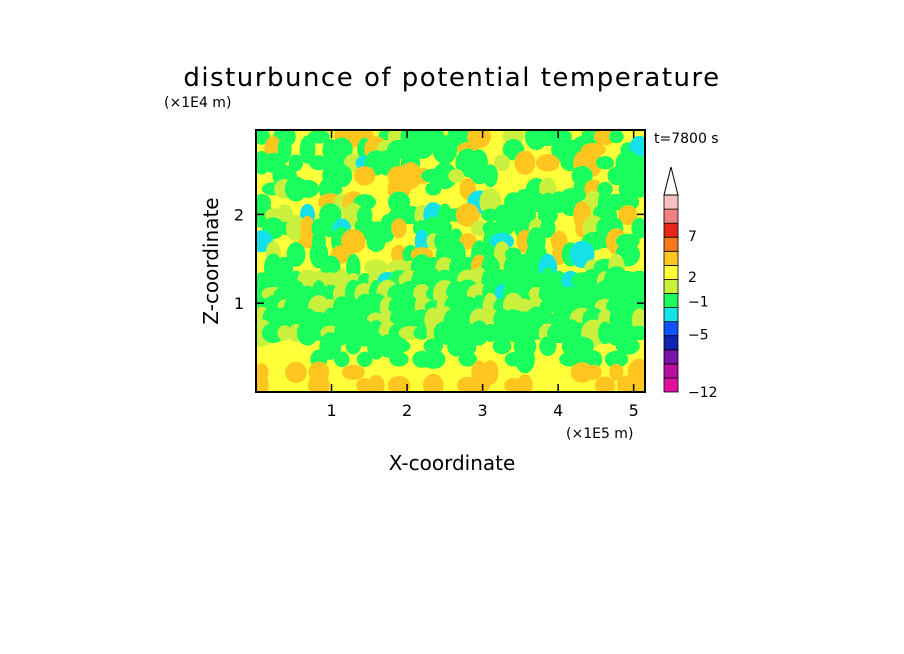 This screenshot has width=904, height=654. Describe the element at coordinates (331, 410) in the screenshot. I see `x-tick-label: 1` at that location.